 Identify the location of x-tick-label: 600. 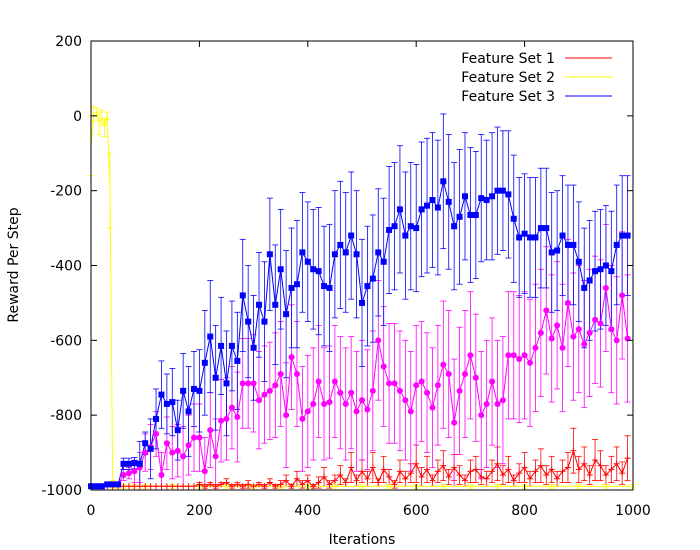
(416, 511).